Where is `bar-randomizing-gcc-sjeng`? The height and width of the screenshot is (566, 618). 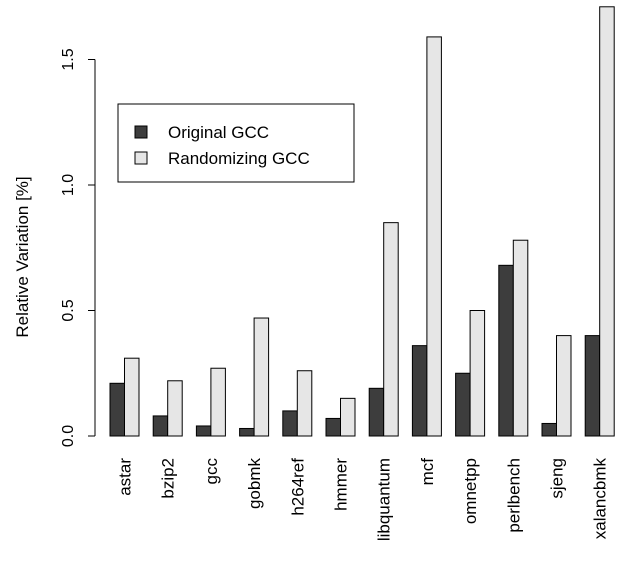
bar-randomizing-gcc-sjeng is located at coordinates (564, 386).